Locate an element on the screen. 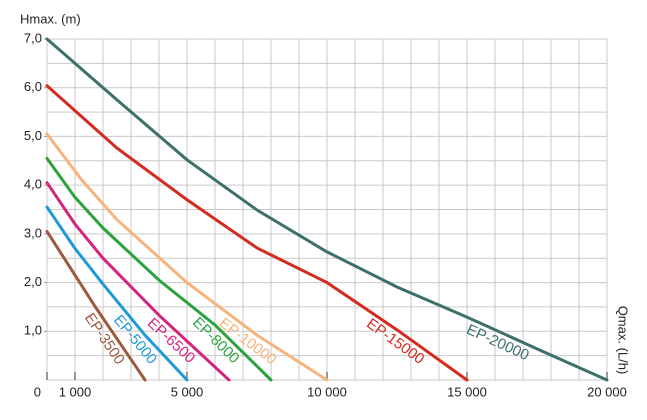  x-tick-label: 10 000 is located at coordinates (327, 391).